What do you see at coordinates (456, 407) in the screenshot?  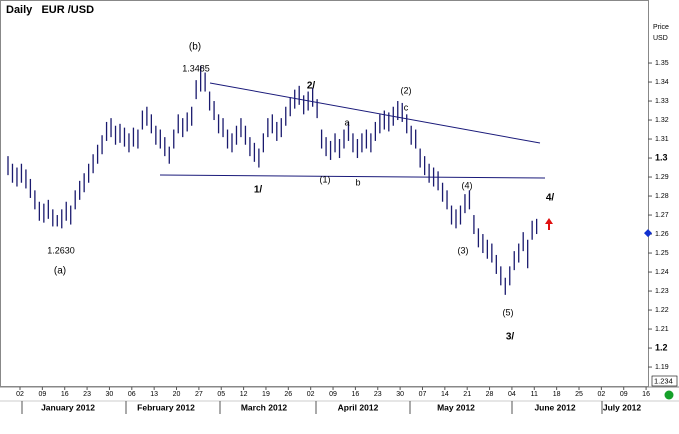 I see `month-label: May 2012` at bounding box center [456, 407].